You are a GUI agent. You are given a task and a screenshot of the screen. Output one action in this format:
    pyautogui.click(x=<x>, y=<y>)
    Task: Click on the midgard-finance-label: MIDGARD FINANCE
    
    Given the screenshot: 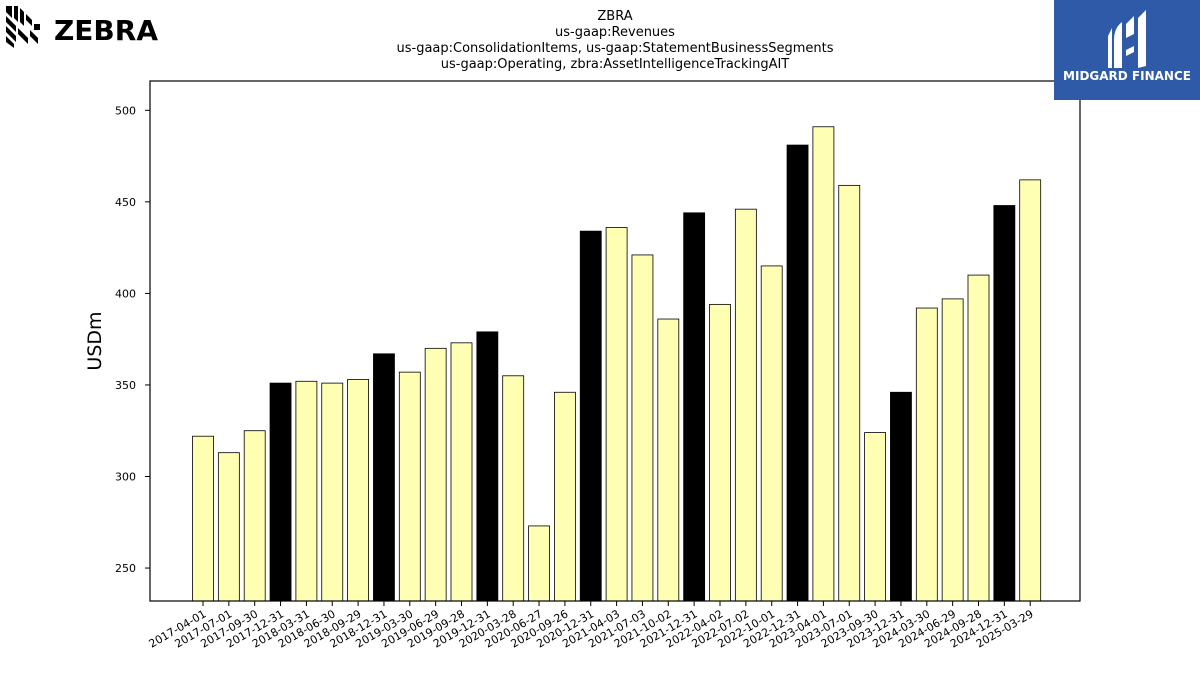 What is the action you would take?
    pyautogui.click(x=1127, y=76)
    